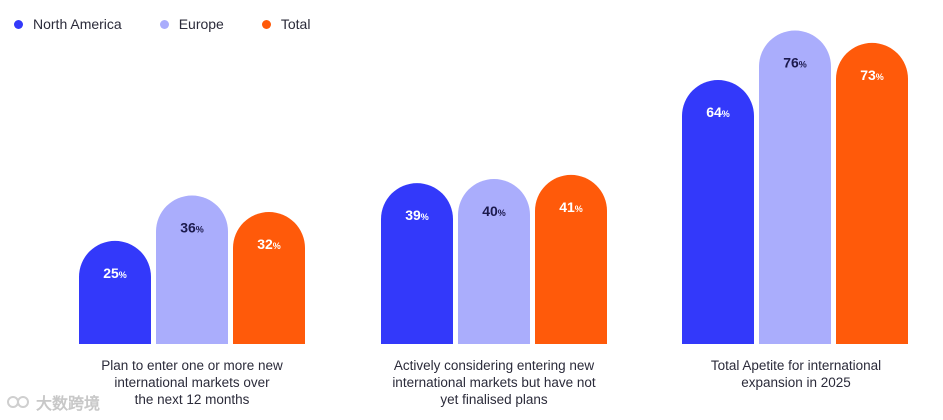 This screenshot has width=943, height=420. What do you see at coordinates (872, 75) in the screenshot?
I see `data-label-total-3: 73%` at bounding box center [872, 75].